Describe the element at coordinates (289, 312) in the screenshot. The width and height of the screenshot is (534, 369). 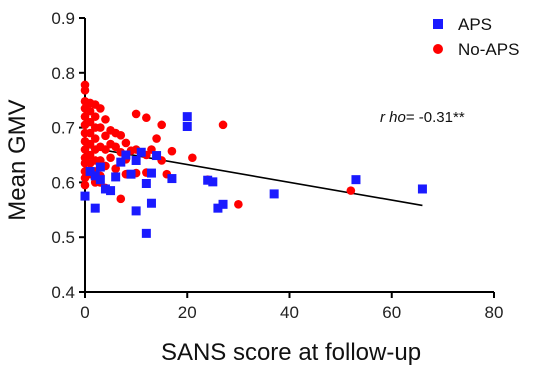
I see `x-tick-label: 40` at that location.